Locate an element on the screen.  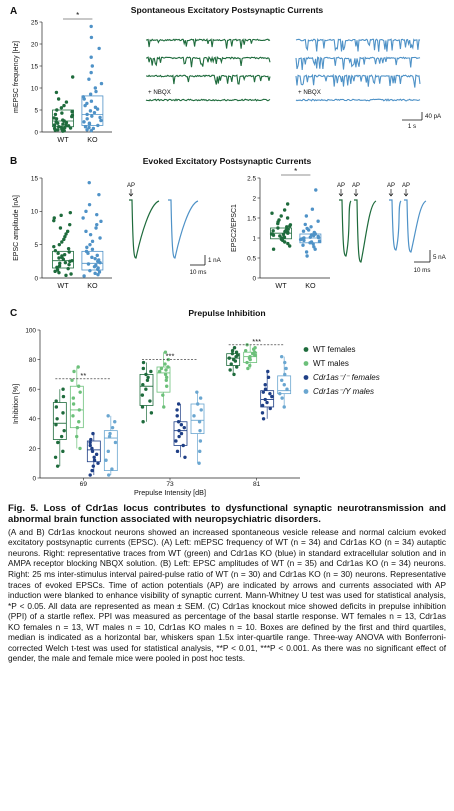
a-dotplot-xtick-label: WT is located at coordinates (63, 139).